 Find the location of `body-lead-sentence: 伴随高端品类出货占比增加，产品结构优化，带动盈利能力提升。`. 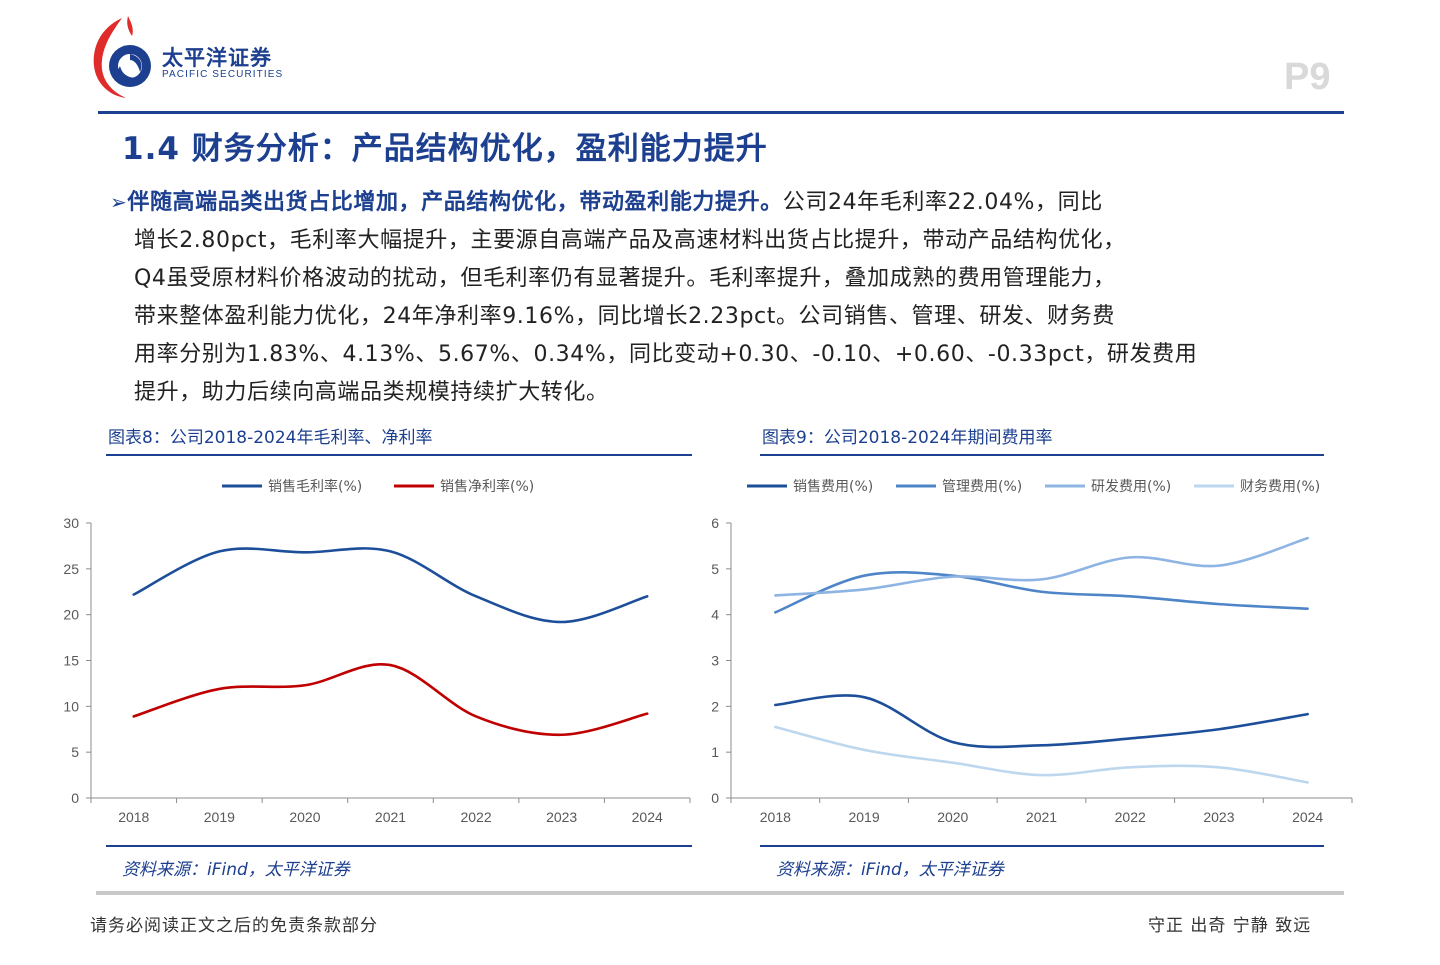

body-lead-sentence: 伴随高端品类出货占比增加，产品结构优化，带动盈利能力提升。 is located at coordinates (455, 202).